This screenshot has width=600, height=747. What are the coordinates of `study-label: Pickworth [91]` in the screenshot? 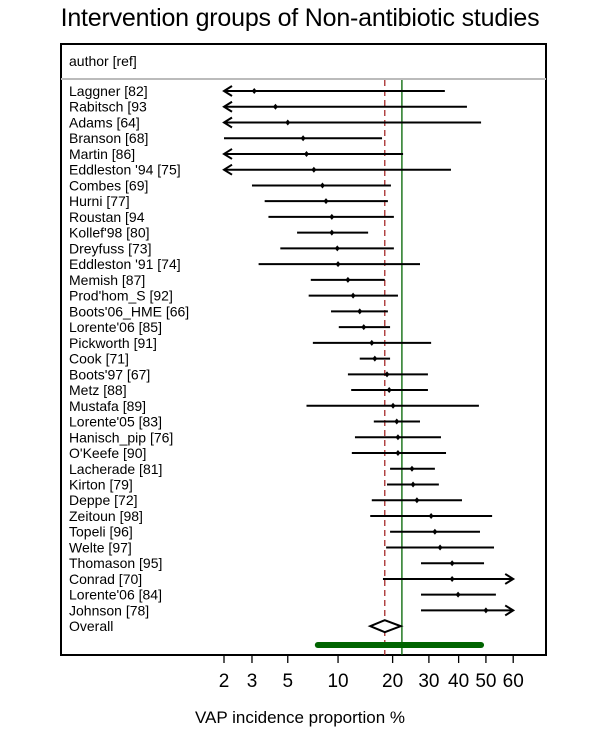 It's located at (113, 343).